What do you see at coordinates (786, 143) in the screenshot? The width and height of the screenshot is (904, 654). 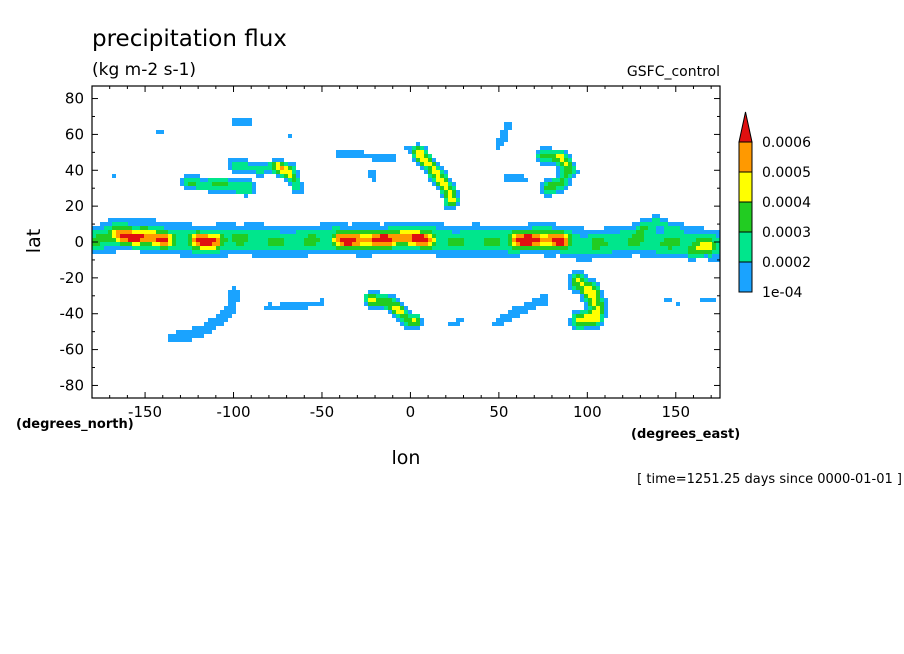 I see `colorbar-label: 0.0006` at bounding box center [786, 143].